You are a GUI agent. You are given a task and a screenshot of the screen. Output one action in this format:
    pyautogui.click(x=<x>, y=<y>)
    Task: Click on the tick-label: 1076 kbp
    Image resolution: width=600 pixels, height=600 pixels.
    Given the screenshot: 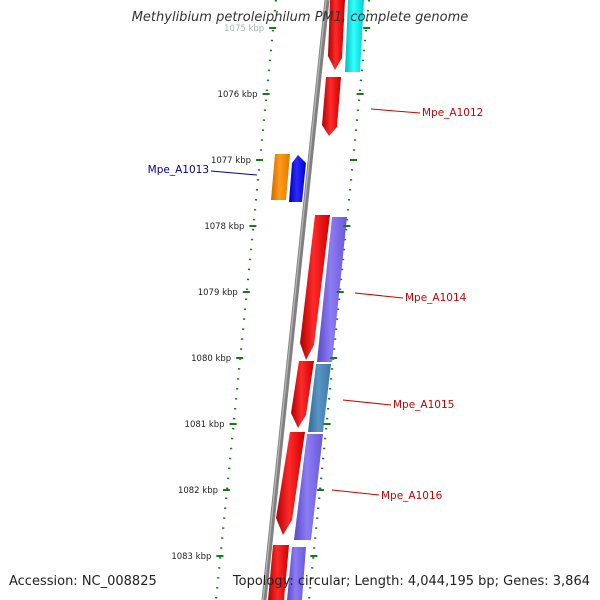 What is the action you would take?
    pyautogui.click(x=238, y=95)
    